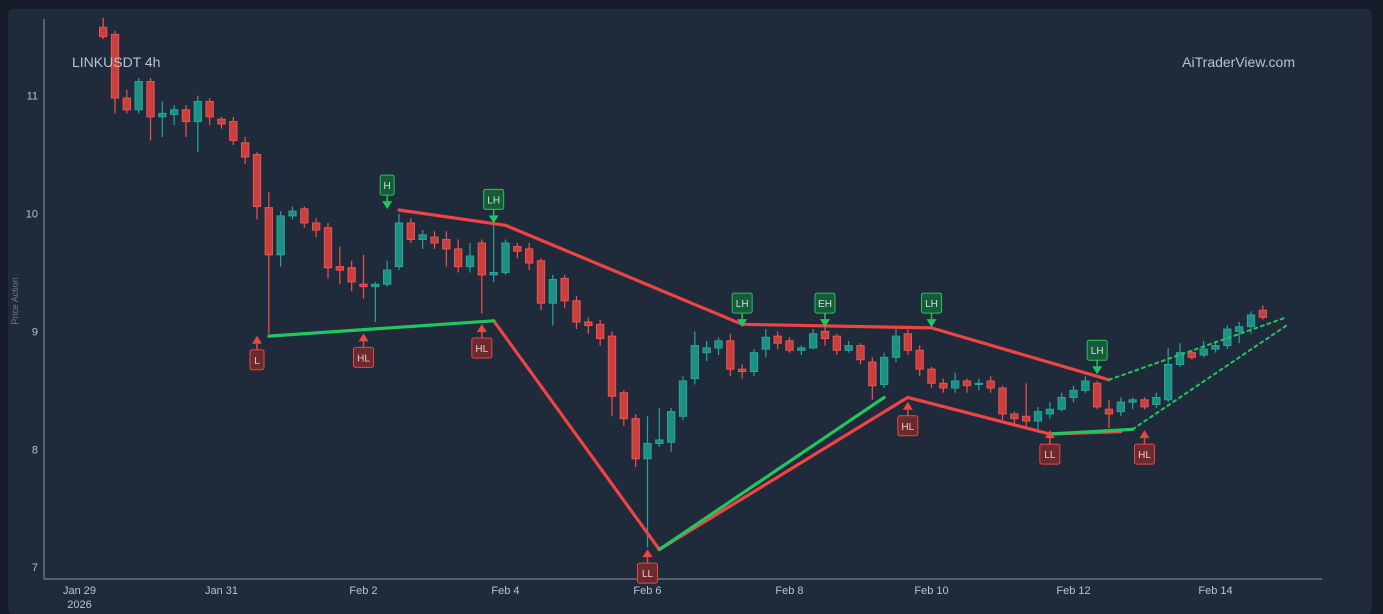 This screenshot has width=1383, height=614. Describe the element at coordinates (825, 310) in the screenshot. I see `swing-marker: EH` at that location.